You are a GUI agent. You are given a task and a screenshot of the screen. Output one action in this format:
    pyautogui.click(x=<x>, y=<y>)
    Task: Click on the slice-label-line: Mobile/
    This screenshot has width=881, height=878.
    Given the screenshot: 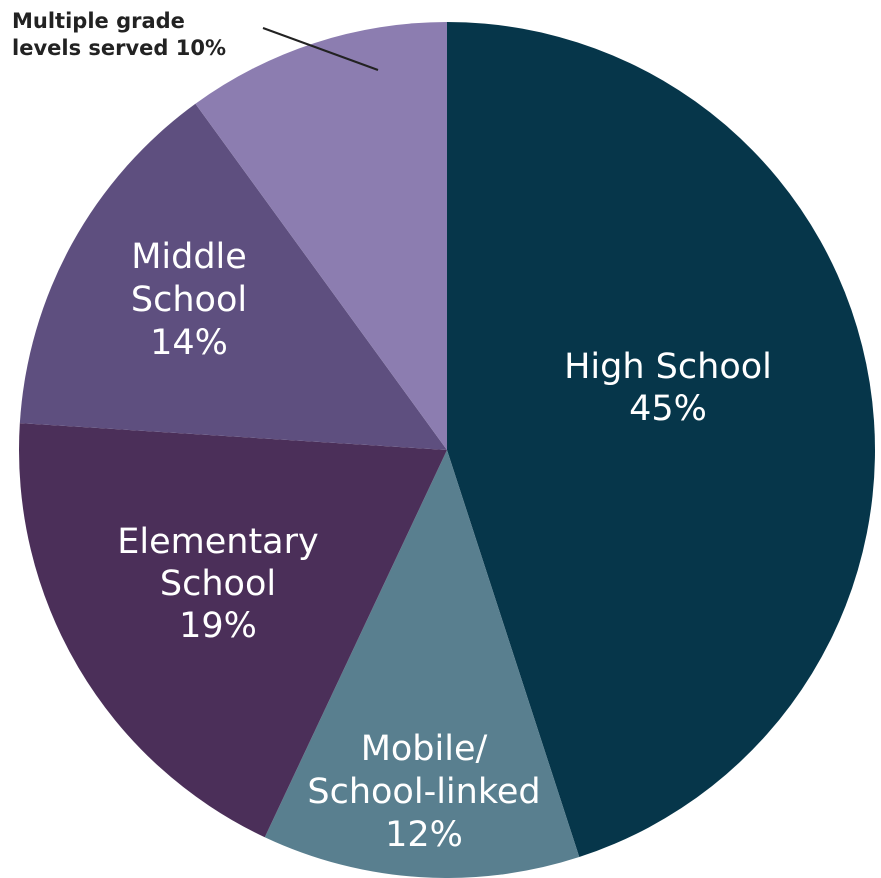 What is the action you would take?
    pyautogui.click(x=424, y=749)
    